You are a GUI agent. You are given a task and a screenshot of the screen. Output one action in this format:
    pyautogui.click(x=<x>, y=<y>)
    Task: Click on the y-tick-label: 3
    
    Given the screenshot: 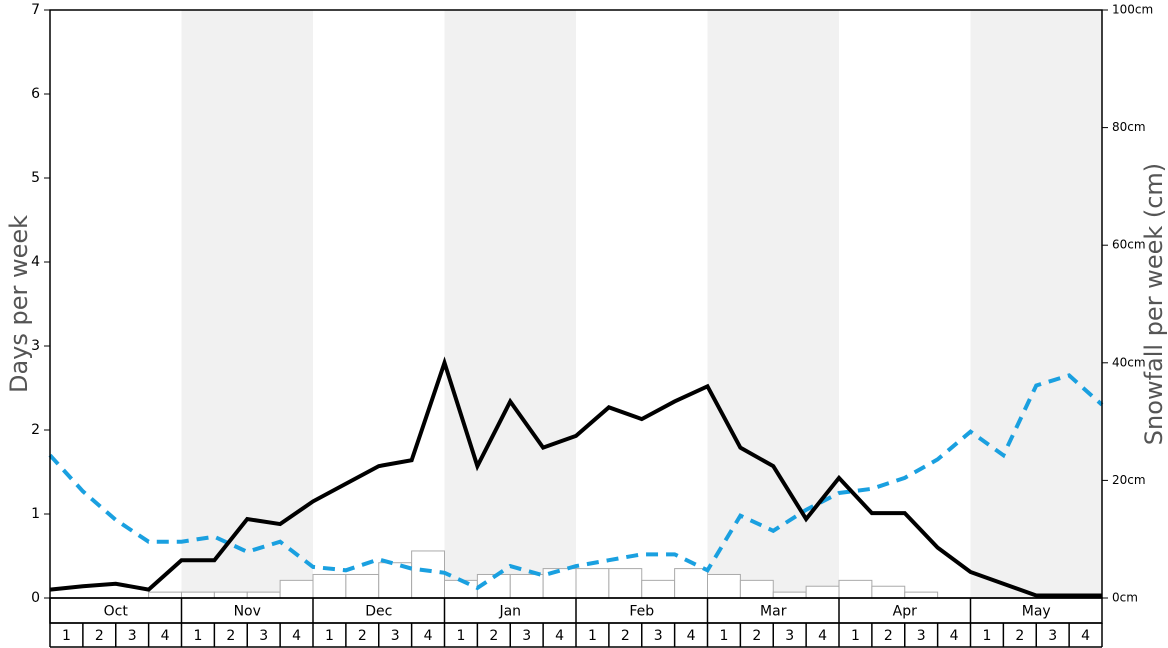 What is the action you would take?
    pyautogui.click(x=35, y=346)
    